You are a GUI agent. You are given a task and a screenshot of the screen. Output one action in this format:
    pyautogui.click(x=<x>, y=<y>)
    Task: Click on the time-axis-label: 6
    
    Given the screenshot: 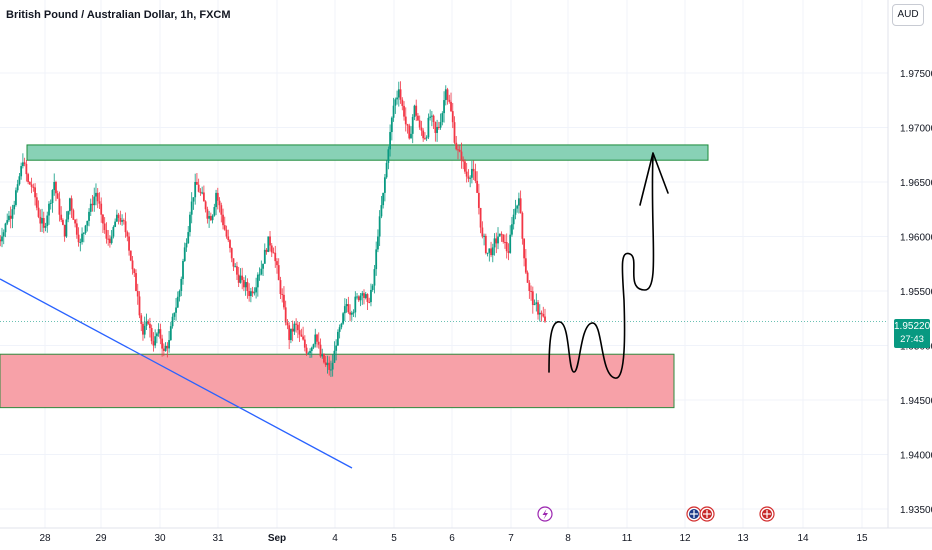 What is the action you would take?
    pyautogui.click(x=452, y=538)
    